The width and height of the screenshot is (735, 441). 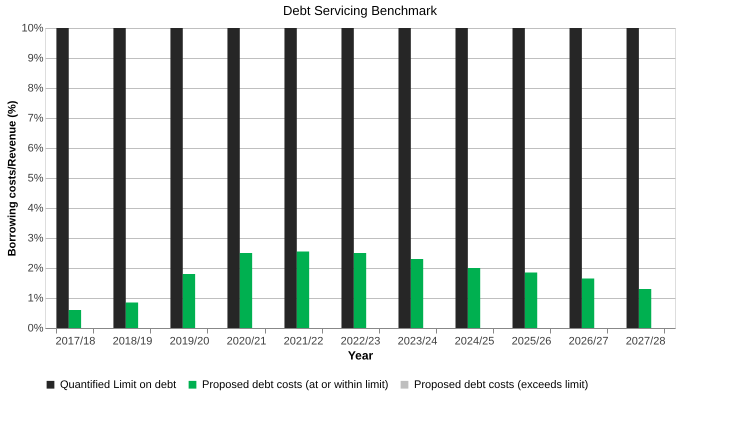 What do you see at coordinates (418, 342) in the screenshot?
I see `x-tick-label: 2023/24` at bounding box center [418, 342].